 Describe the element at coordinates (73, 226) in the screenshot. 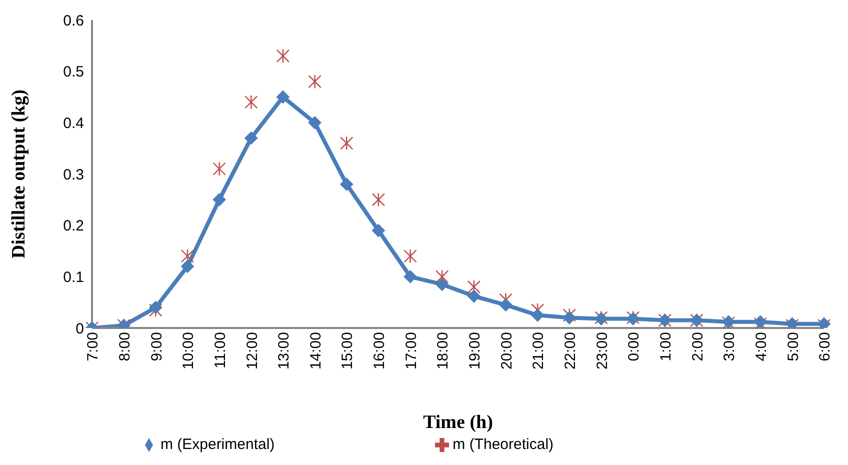

I see `y-tick-label: 0.2` at that location.